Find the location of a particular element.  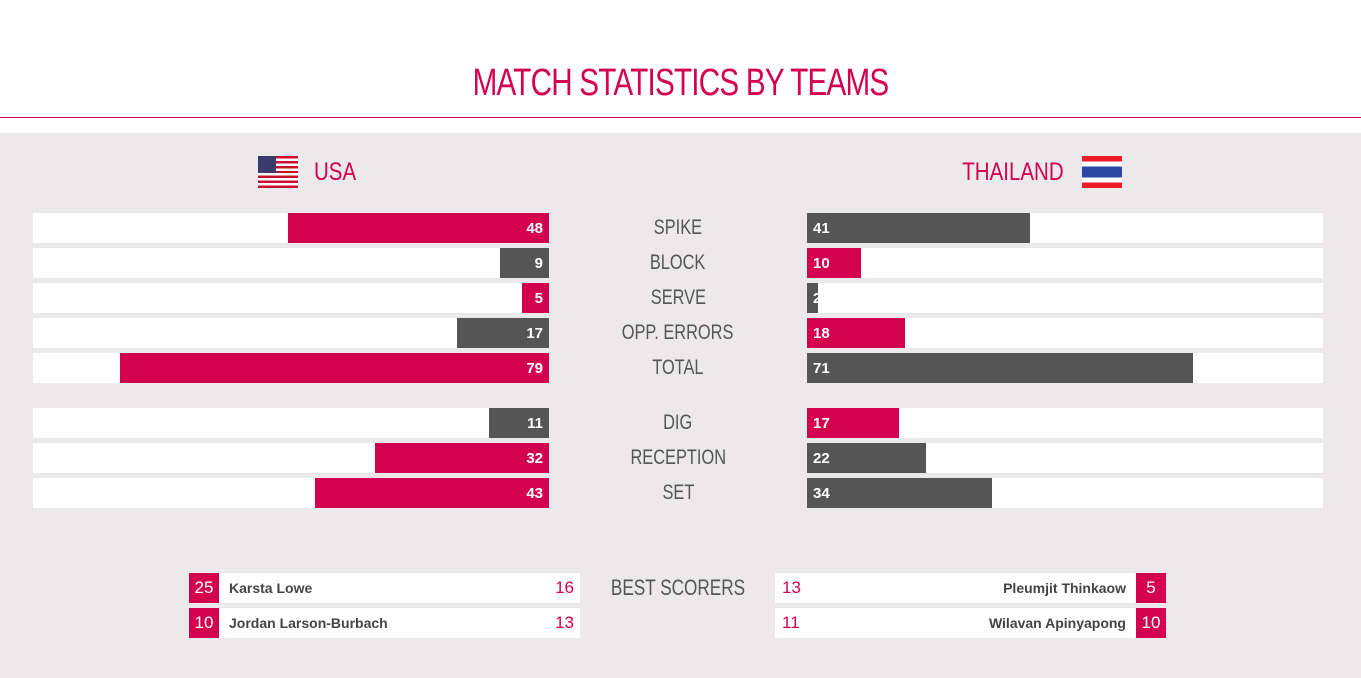

stat-bar-left: 17 is located at coordinates (503, 333).